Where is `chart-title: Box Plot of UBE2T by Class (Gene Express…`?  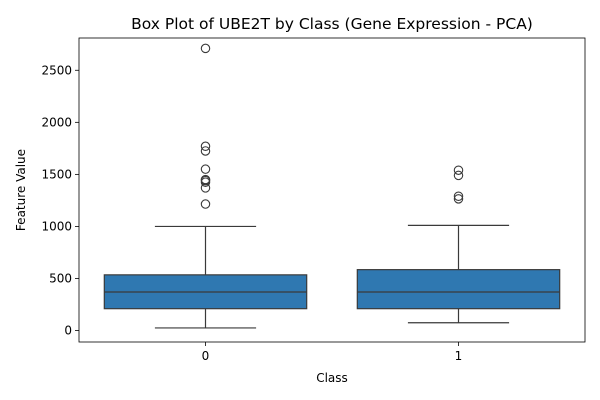
chart-title: Box Plot of UBE2T by Class (Gene Express… is located at coordinates (332, 24).